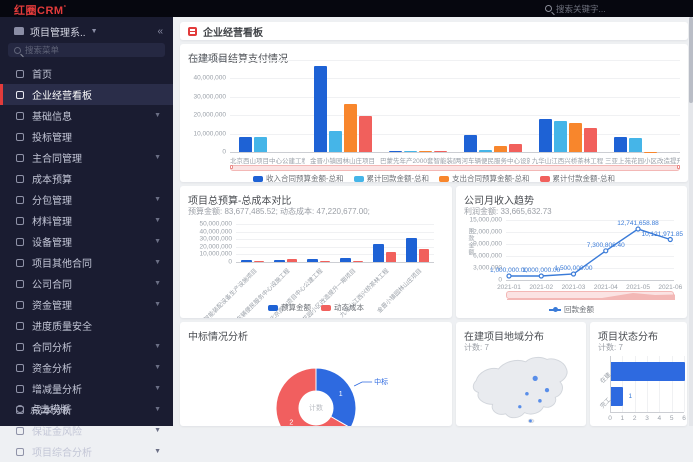 This screenshot has height=462, width=693. I want to click on y-axis-label: 40,000,000, so click(213, 231).